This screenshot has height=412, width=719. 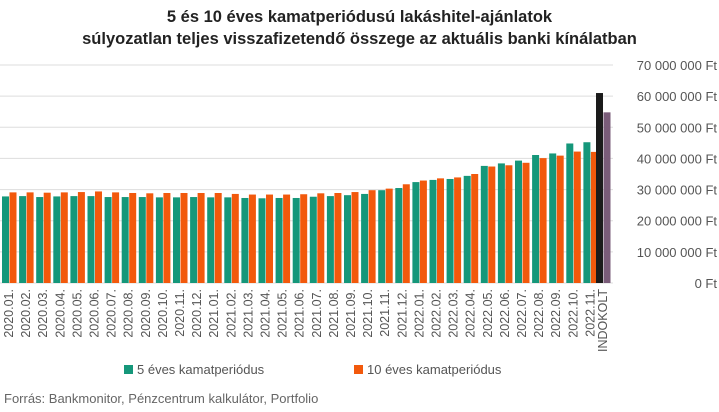 I want to click on x-tick-label: 2022.03., so click(x=454, y=313).